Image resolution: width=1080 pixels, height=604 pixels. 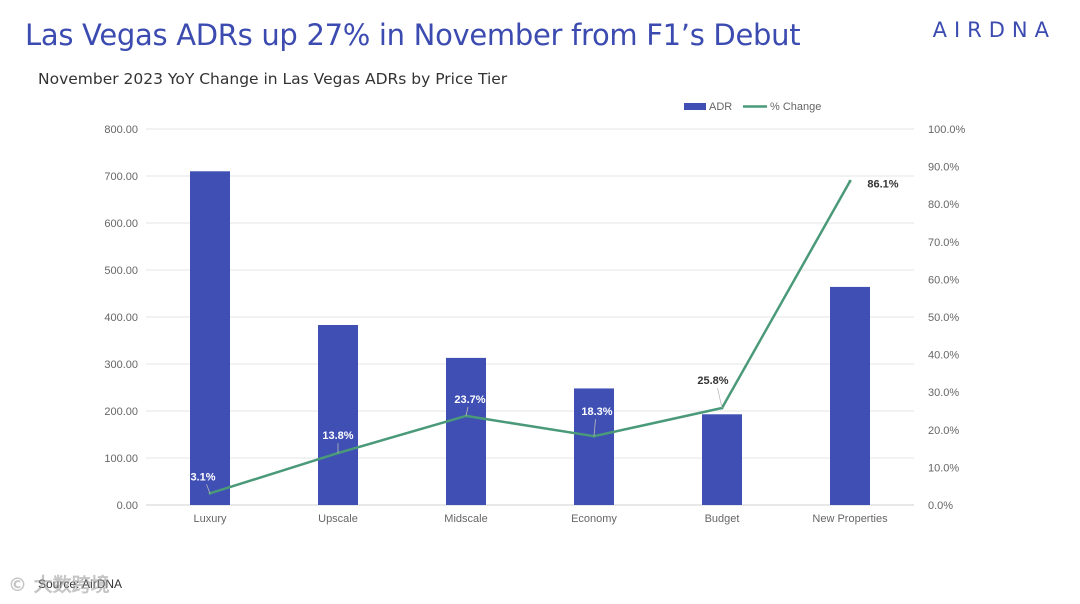 I want to click on y-right-tick-label: 90.0%, so click(x=943, y=168).